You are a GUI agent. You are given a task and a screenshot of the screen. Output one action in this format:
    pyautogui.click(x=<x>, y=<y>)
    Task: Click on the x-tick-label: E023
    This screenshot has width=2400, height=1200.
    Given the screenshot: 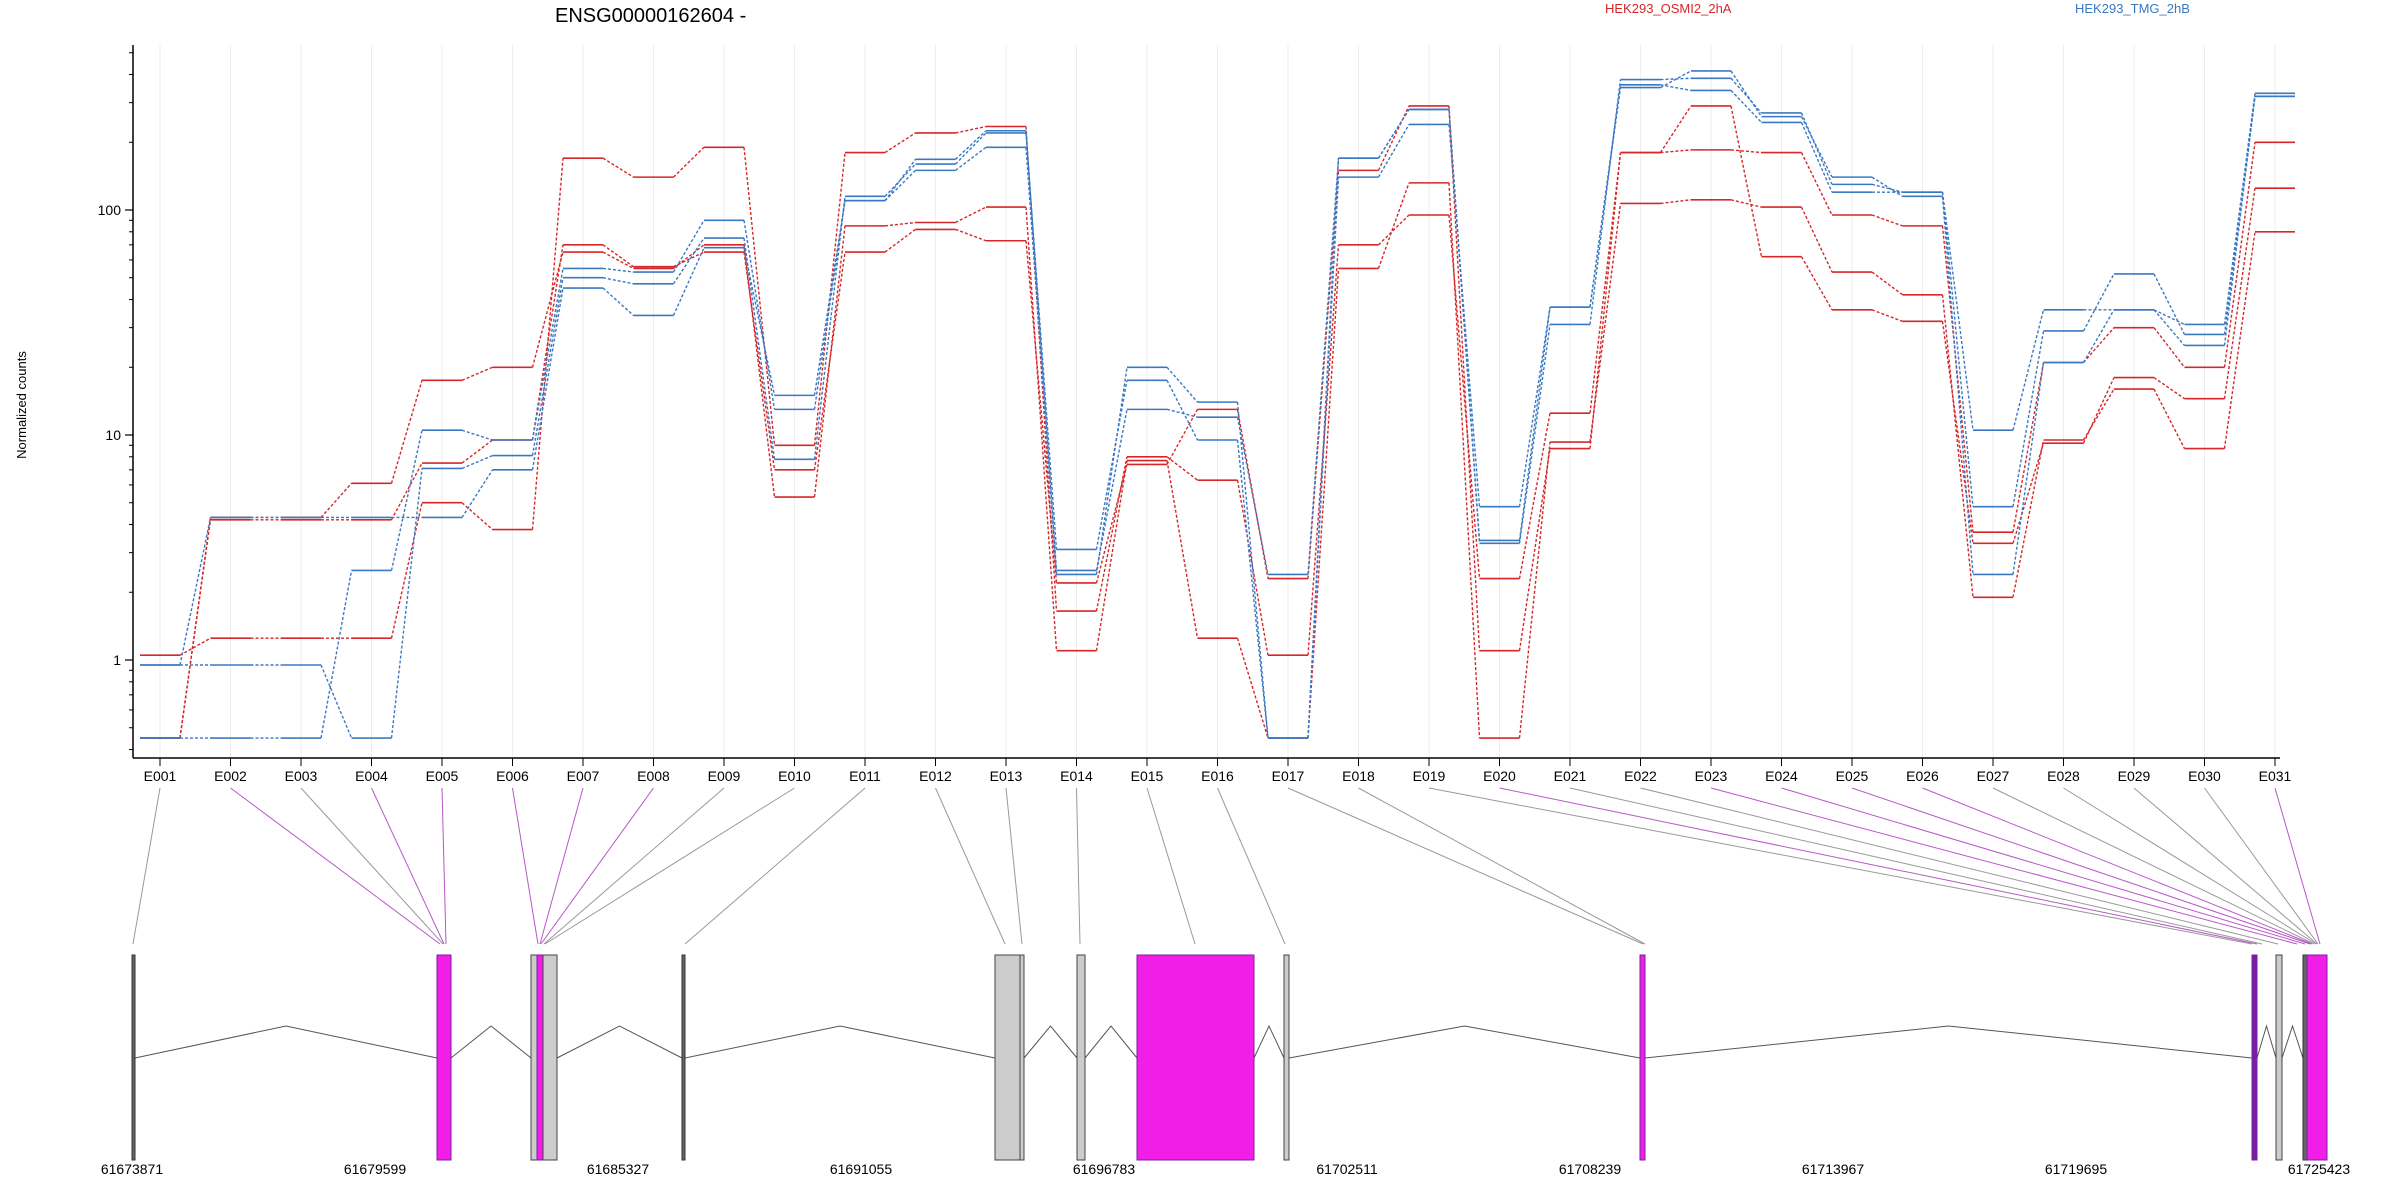 What is the action you would take?
    pyautogui.click(x=1711, y=776)
    